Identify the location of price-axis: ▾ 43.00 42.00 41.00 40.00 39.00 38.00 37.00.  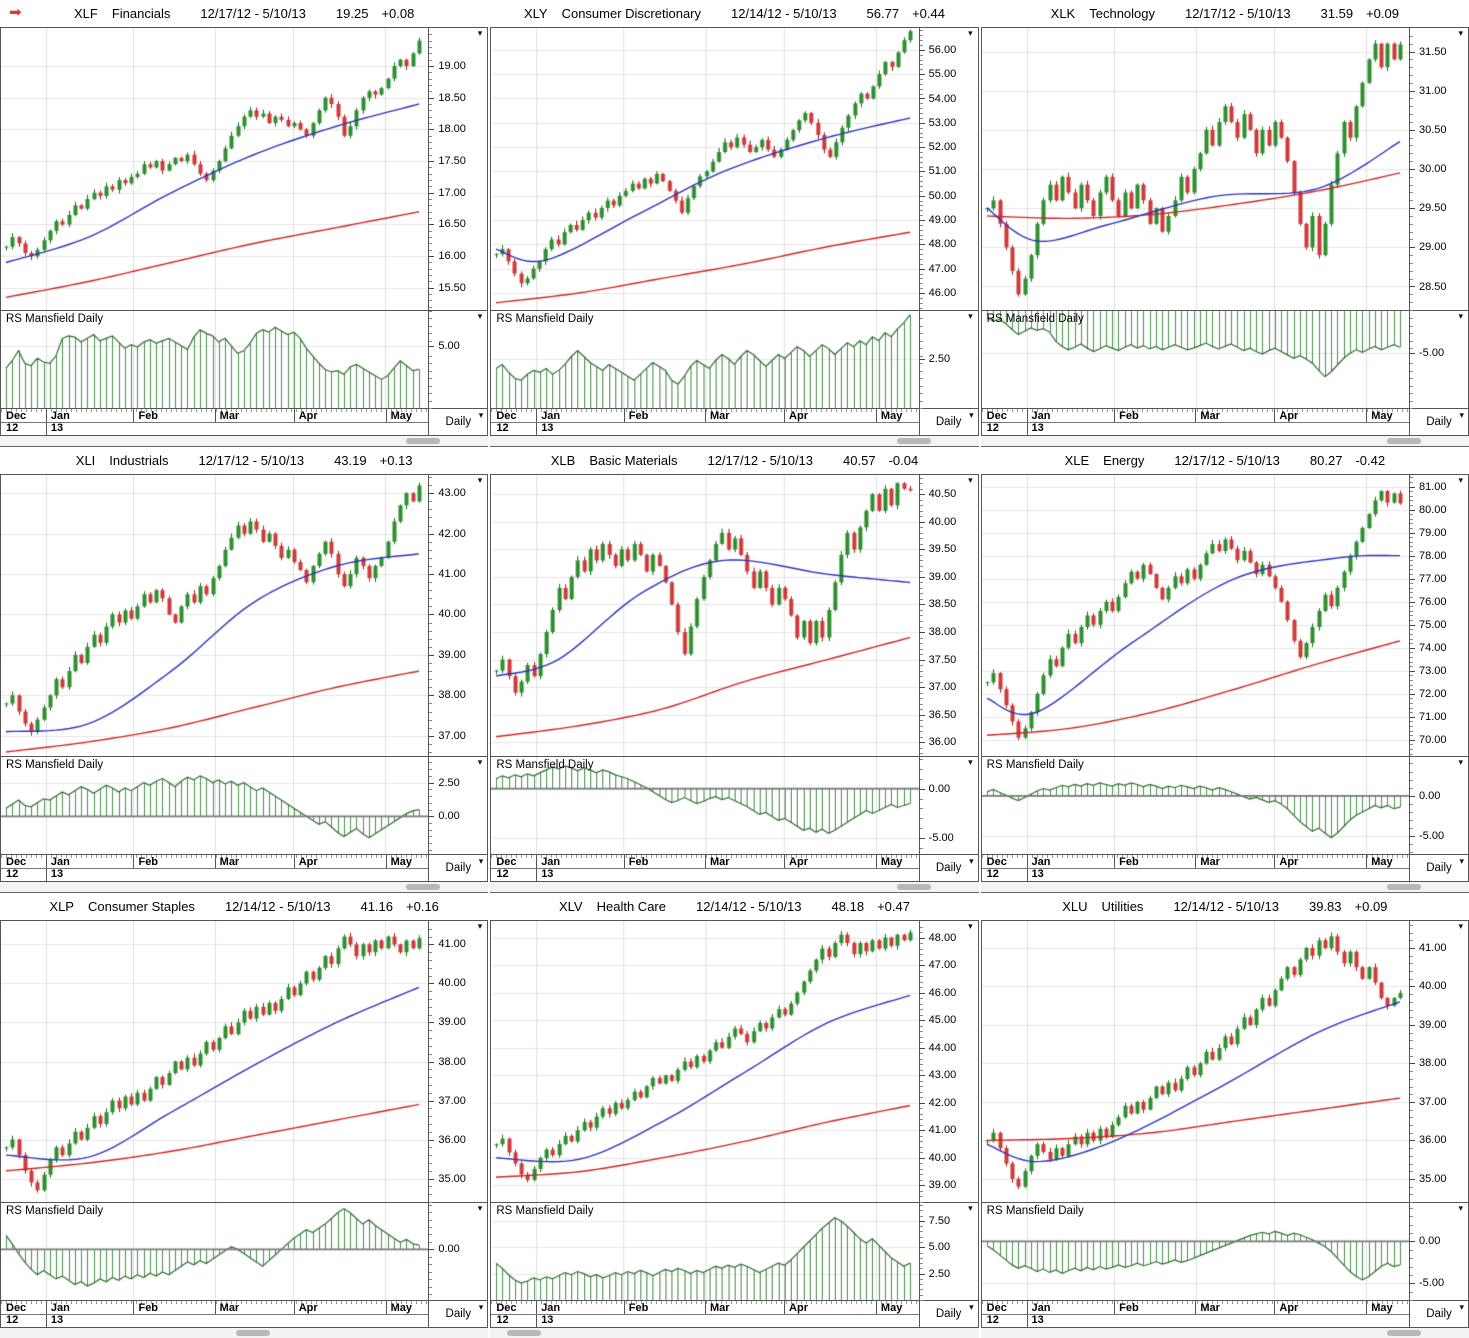
(458, 615).